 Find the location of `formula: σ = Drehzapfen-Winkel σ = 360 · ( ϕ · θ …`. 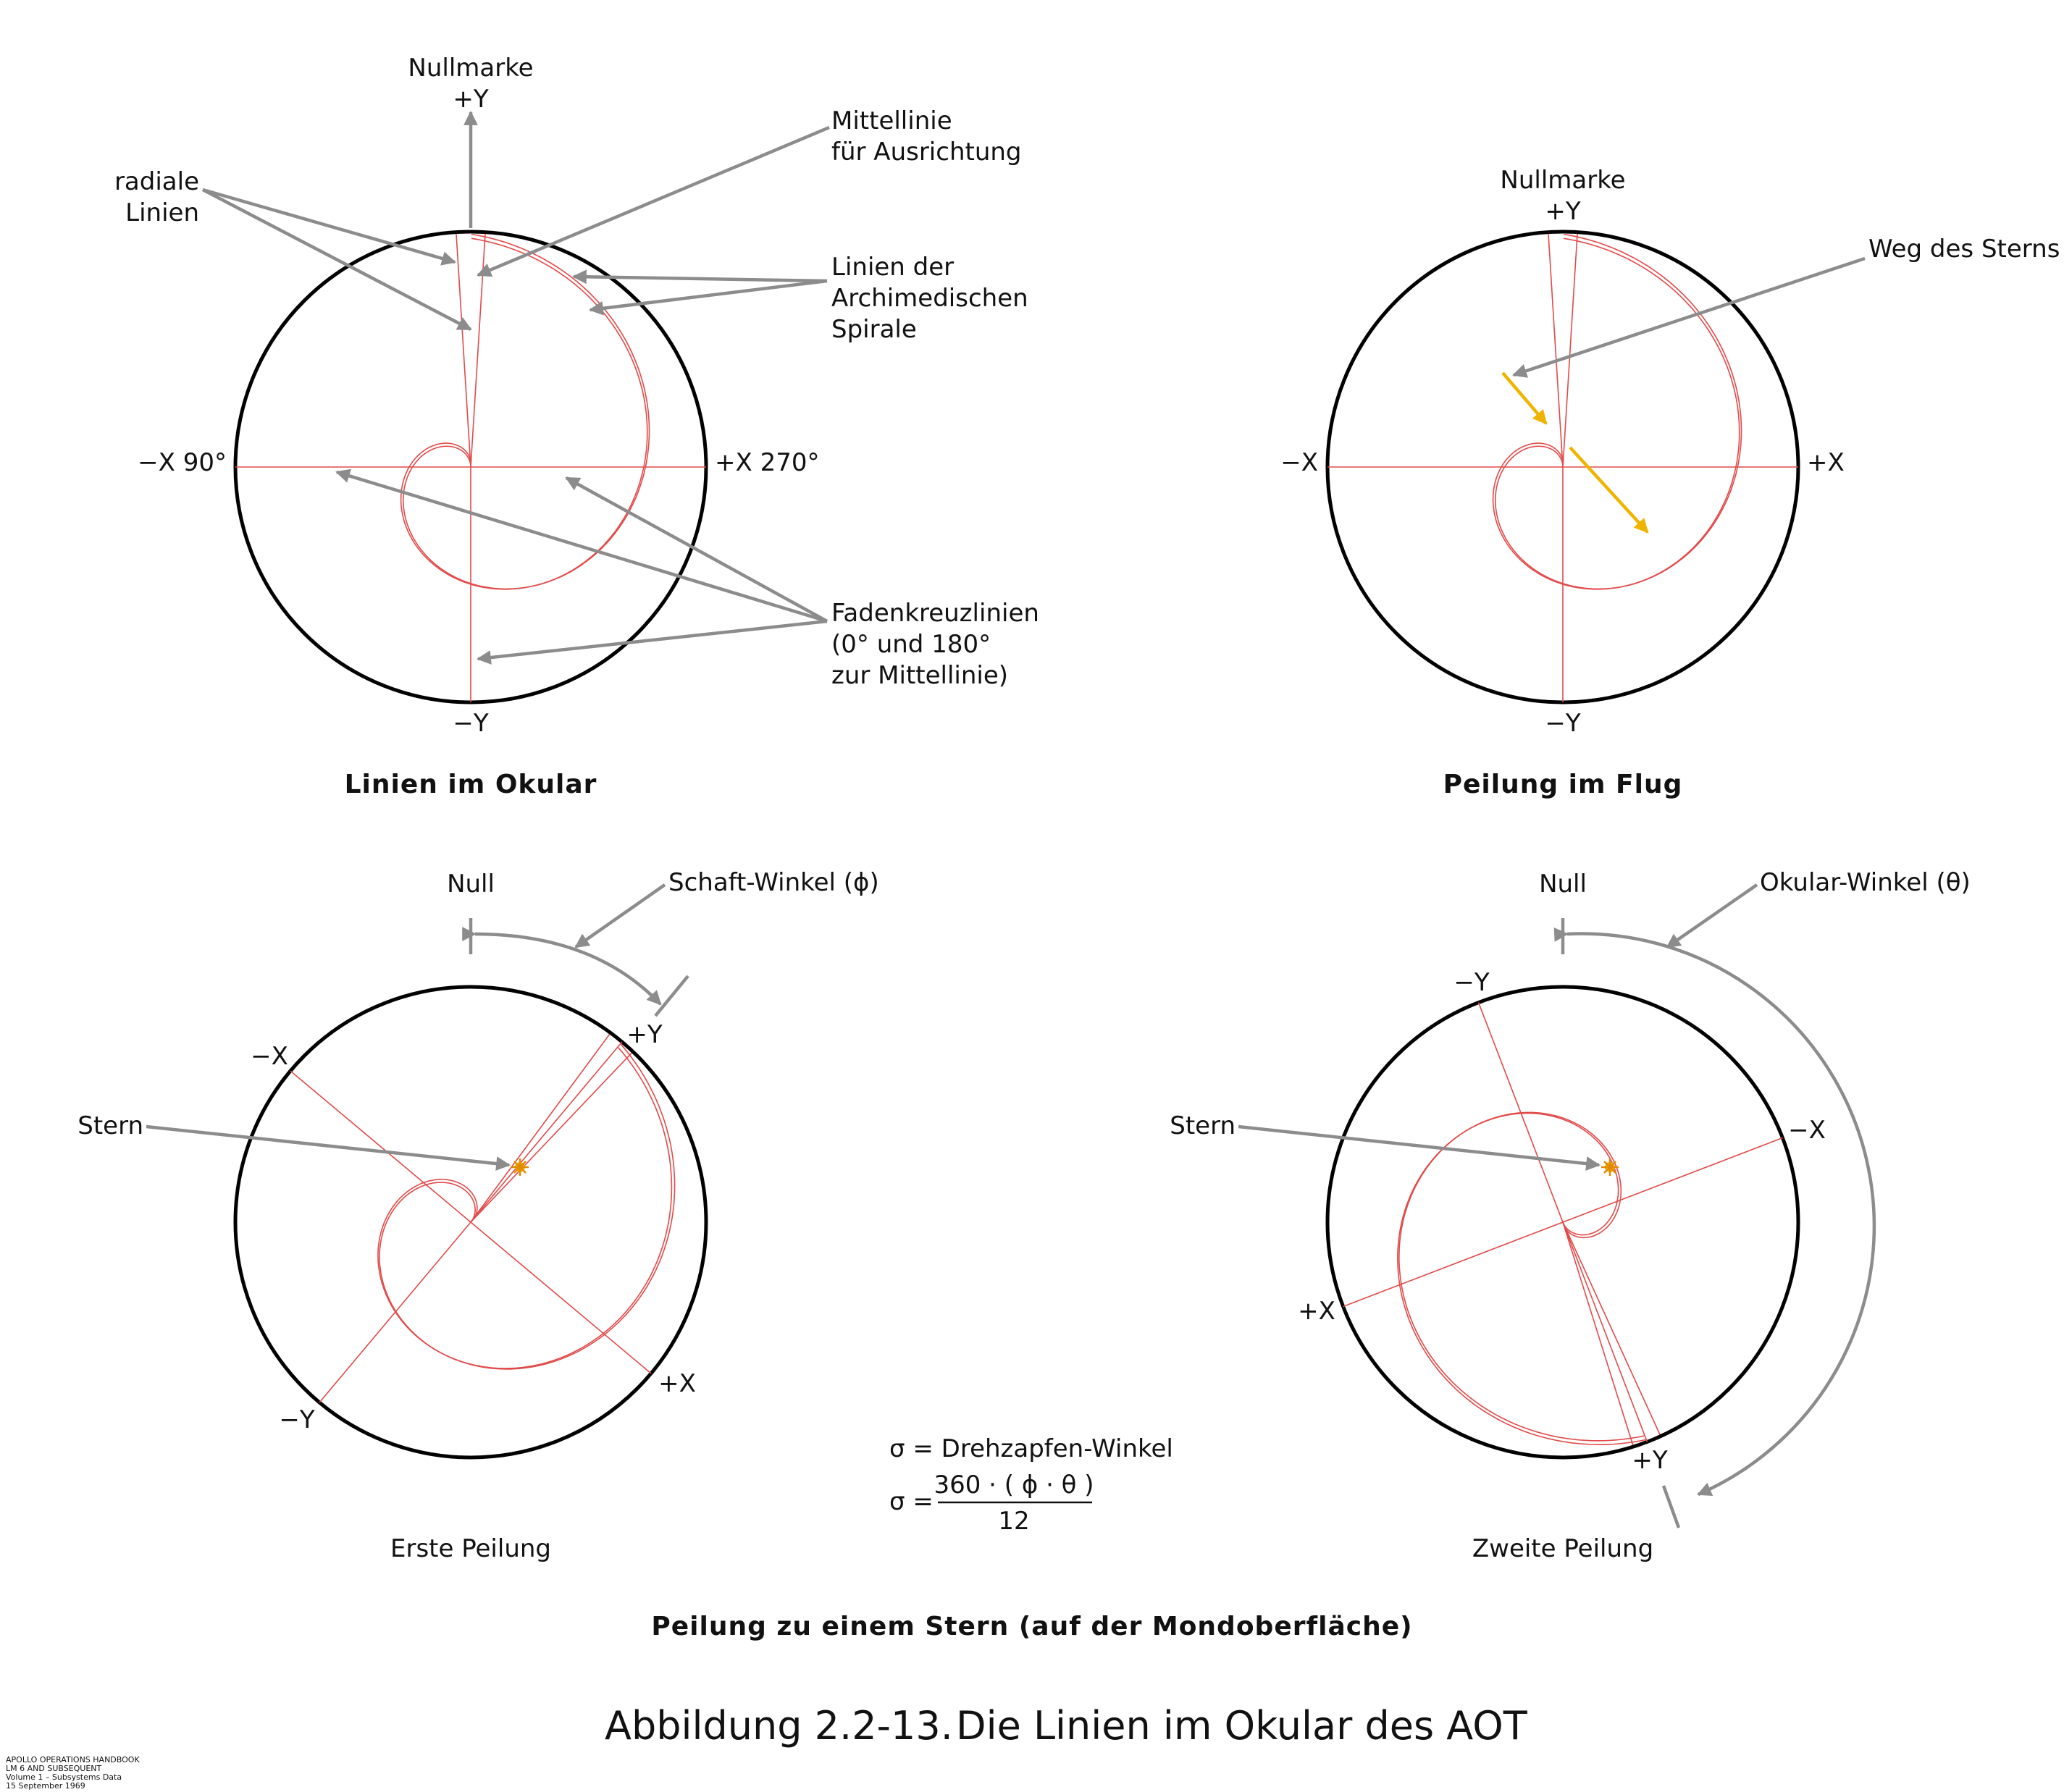

formula: σ = Drehzapfen-Winkel σ = 360 · ( ϕ · θ … is located at coordinates (1031, 1485).